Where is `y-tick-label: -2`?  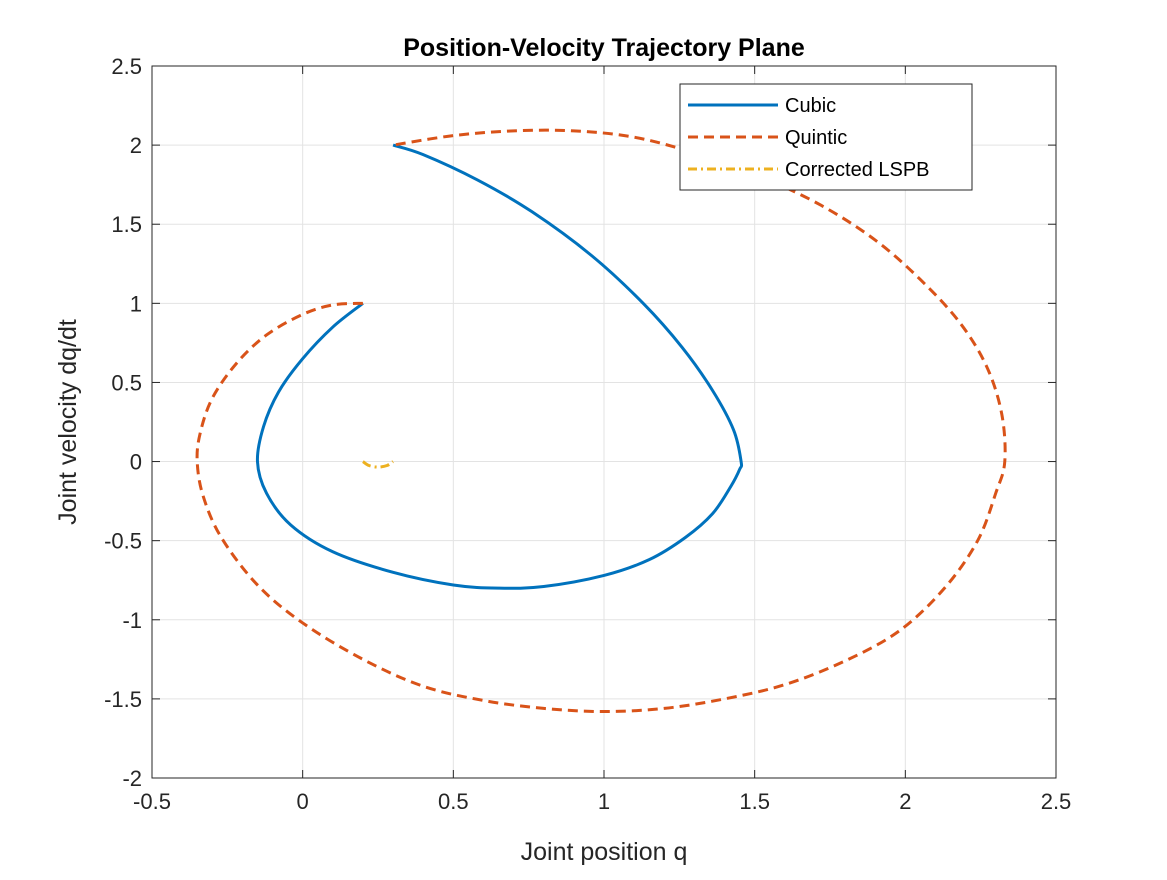 y-tick-label: -2 is located at coordinates (132, 778).